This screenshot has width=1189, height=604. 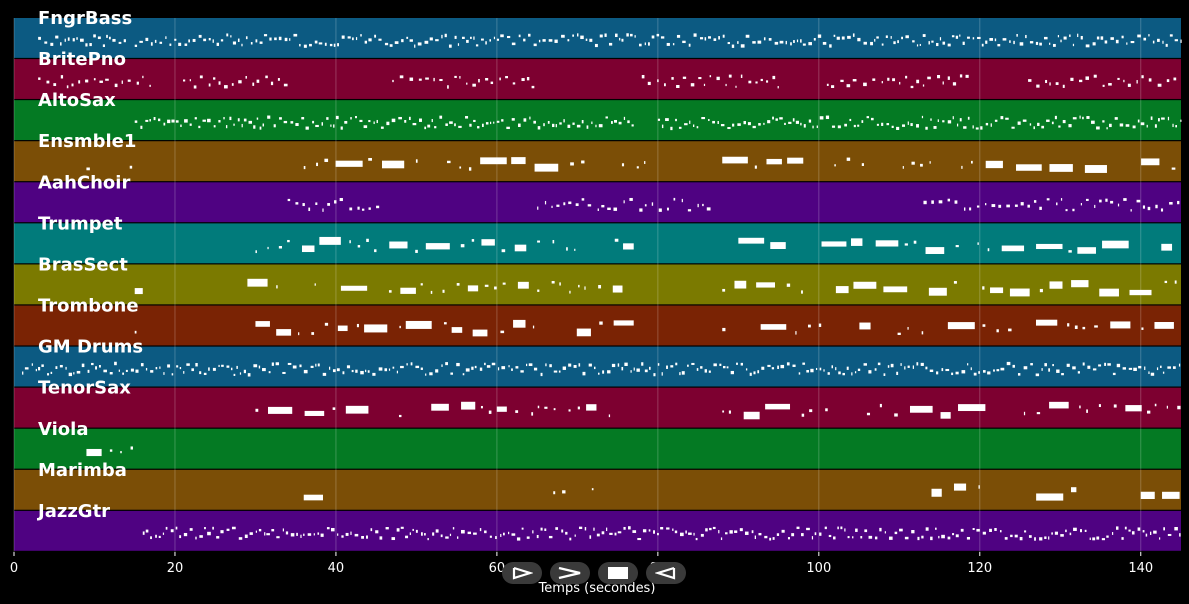 I want to click on back-button, so click(x=666, y=573).